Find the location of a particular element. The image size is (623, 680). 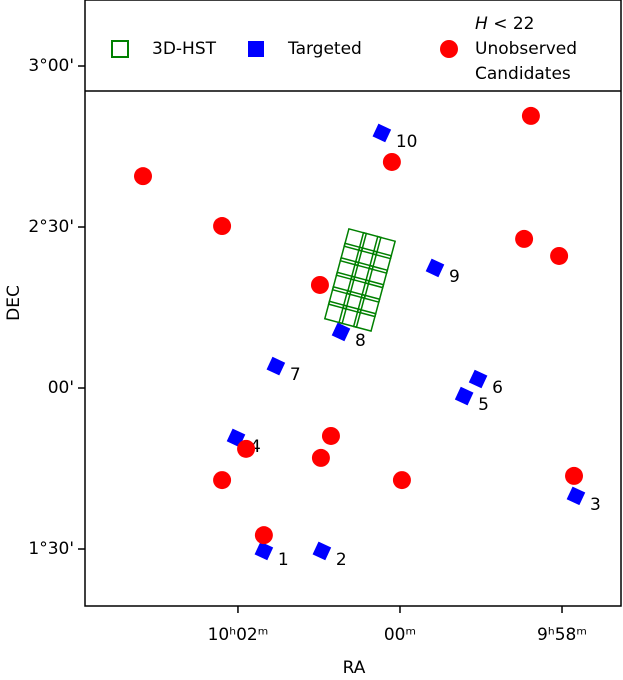

point-label: 9 is located at coordinates (454, 277).